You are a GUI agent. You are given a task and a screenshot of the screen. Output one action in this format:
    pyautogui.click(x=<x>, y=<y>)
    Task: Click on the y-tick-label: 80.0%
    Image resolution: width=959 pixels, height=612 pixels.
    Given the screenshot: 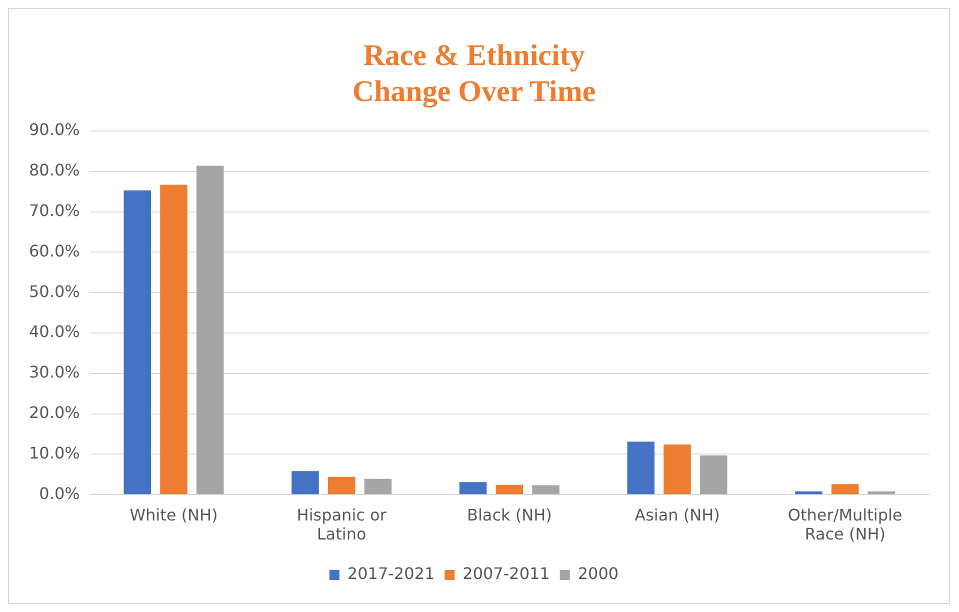 What is the action you would take?
    pyautogui.click(x=54, y=170)
    